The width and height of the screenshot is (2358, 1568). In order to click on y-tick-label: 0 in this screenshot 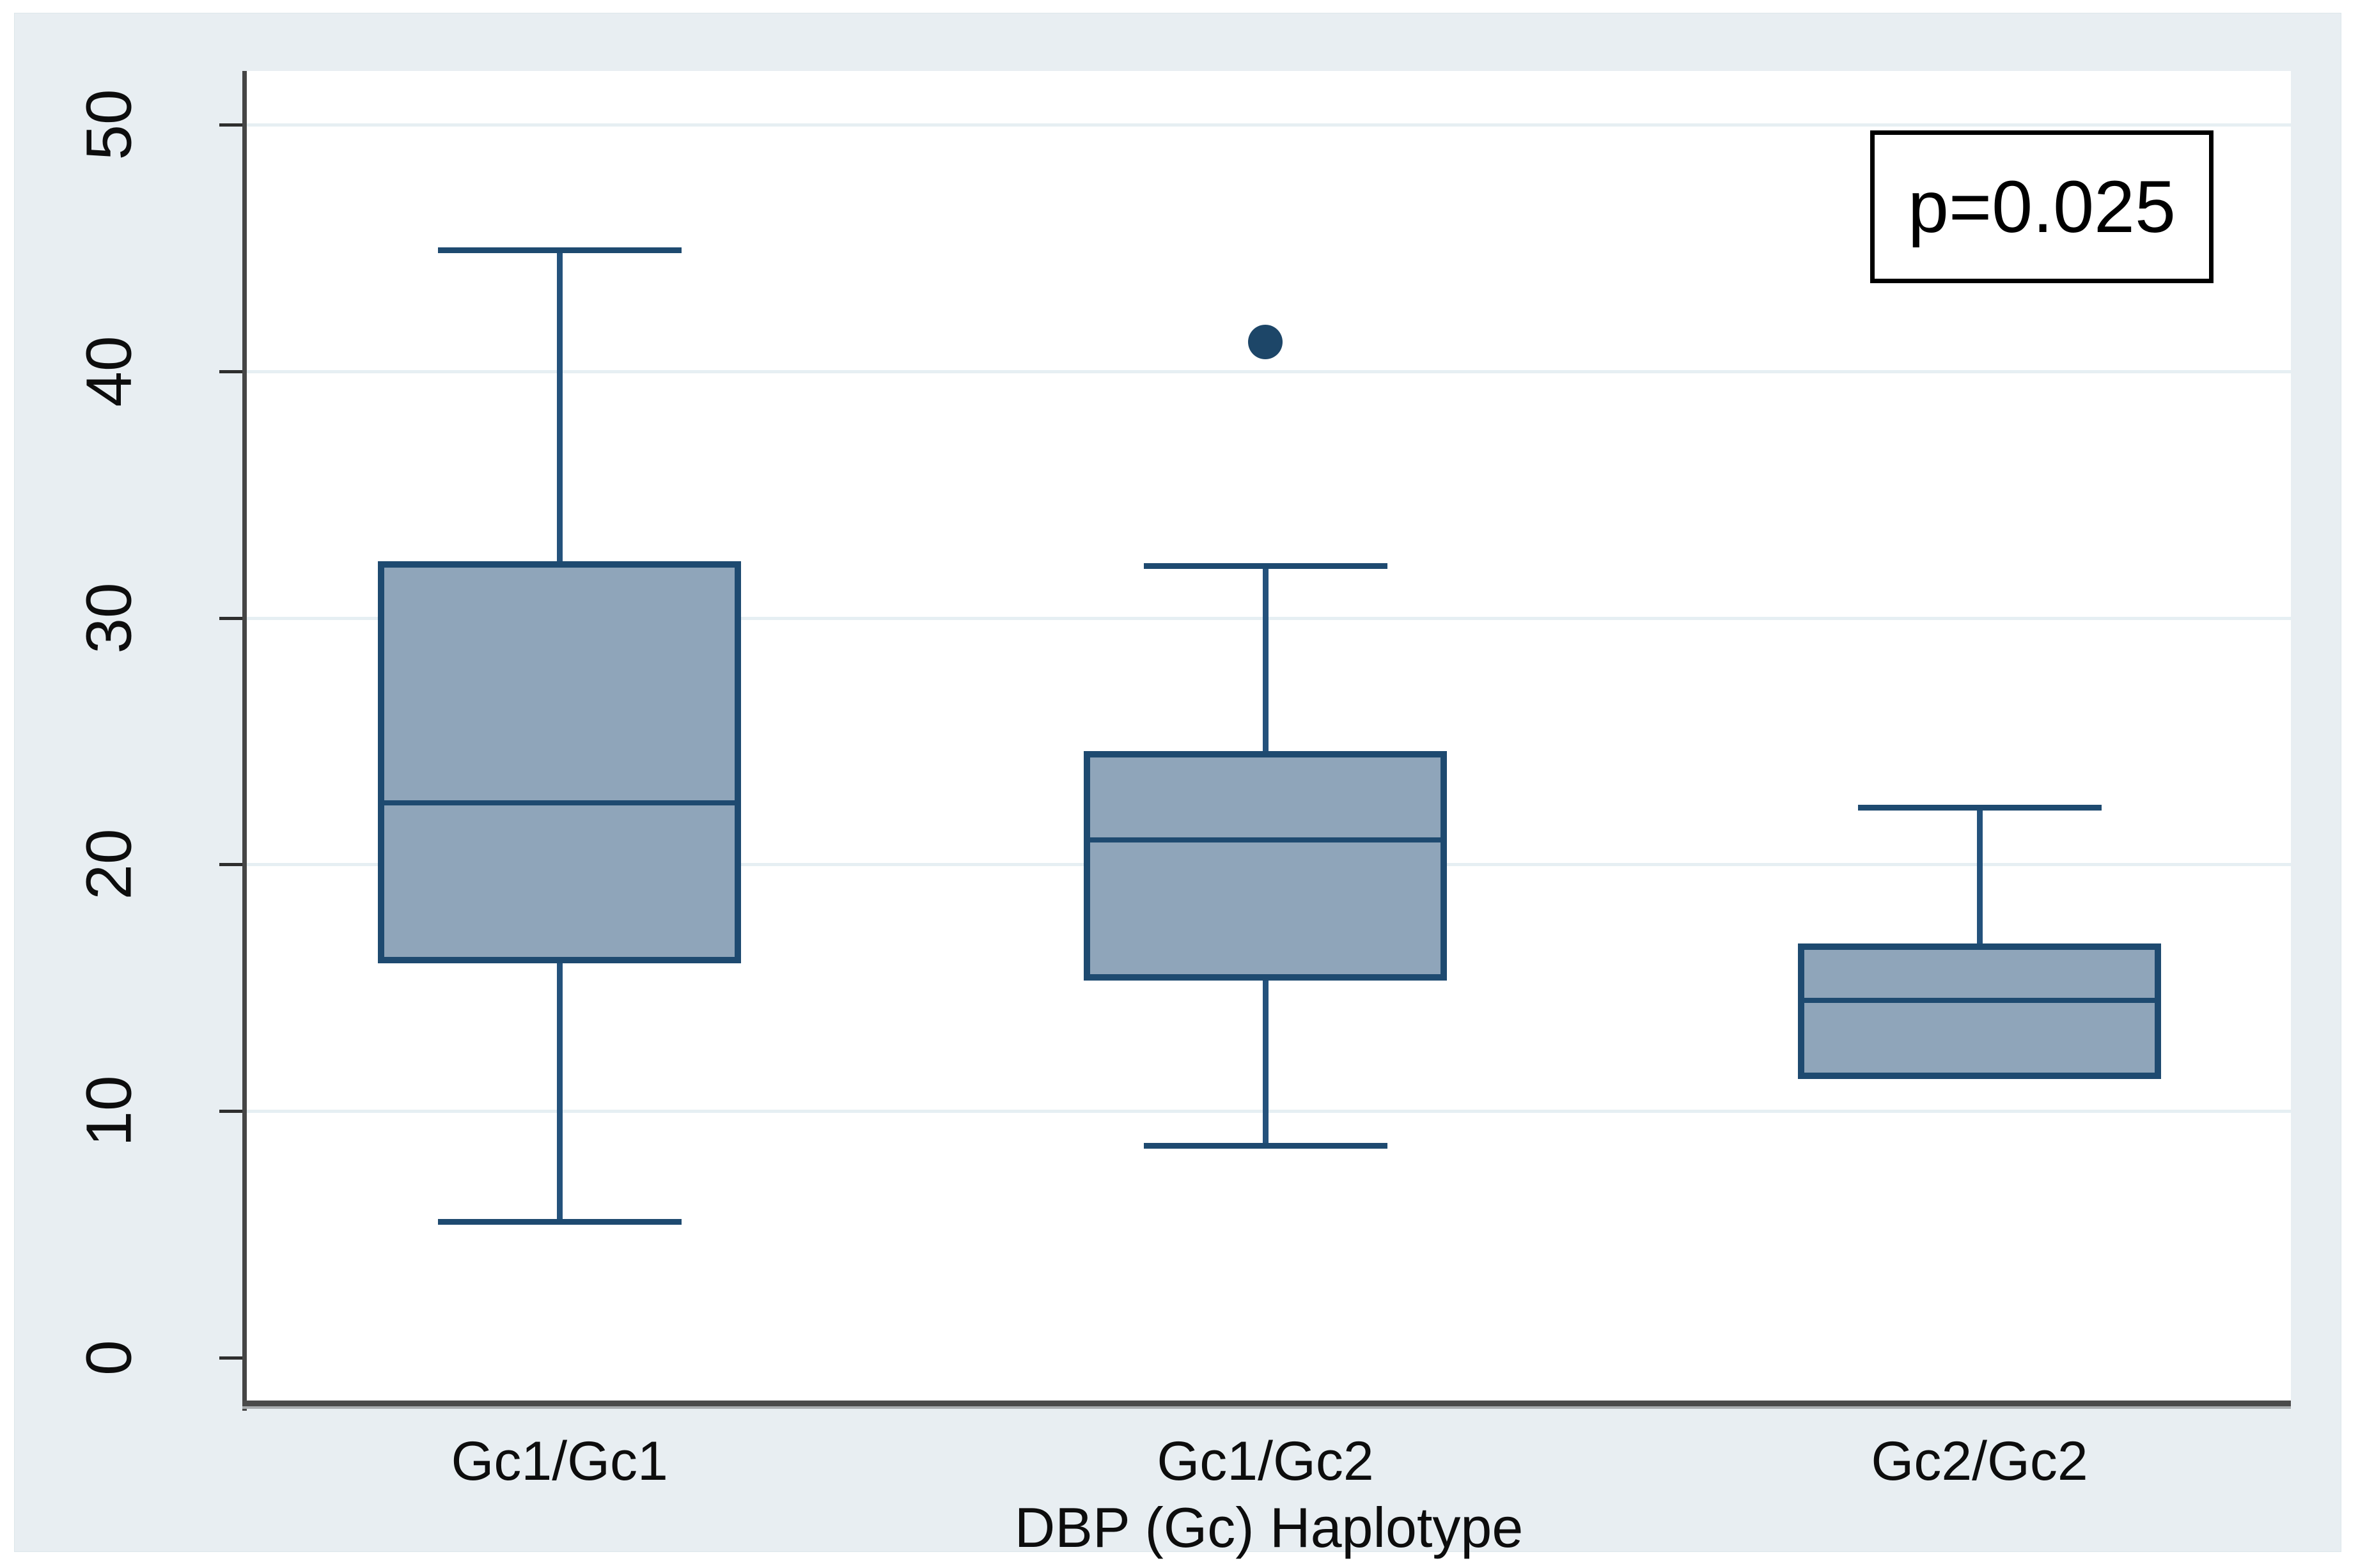, I will do `click(109, 1358)`.